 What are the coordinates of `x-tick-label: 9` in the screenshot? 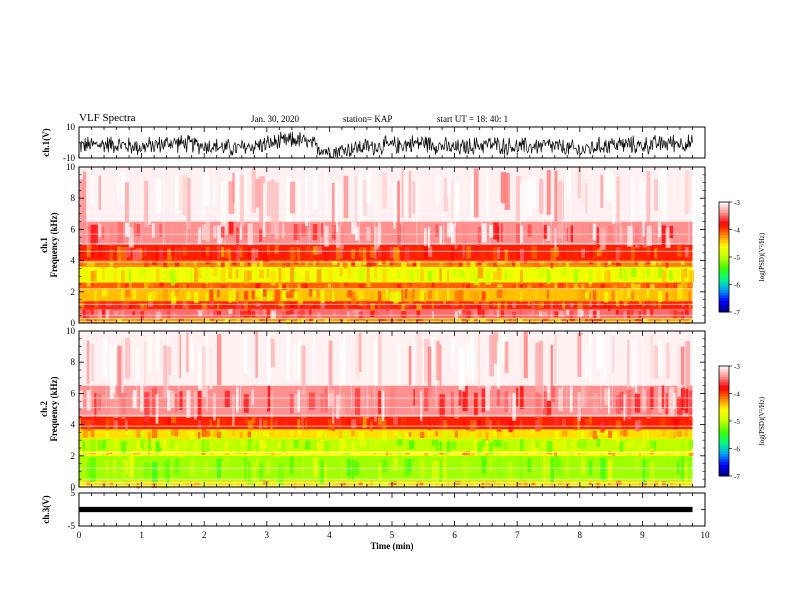 It's located at (642, 535).